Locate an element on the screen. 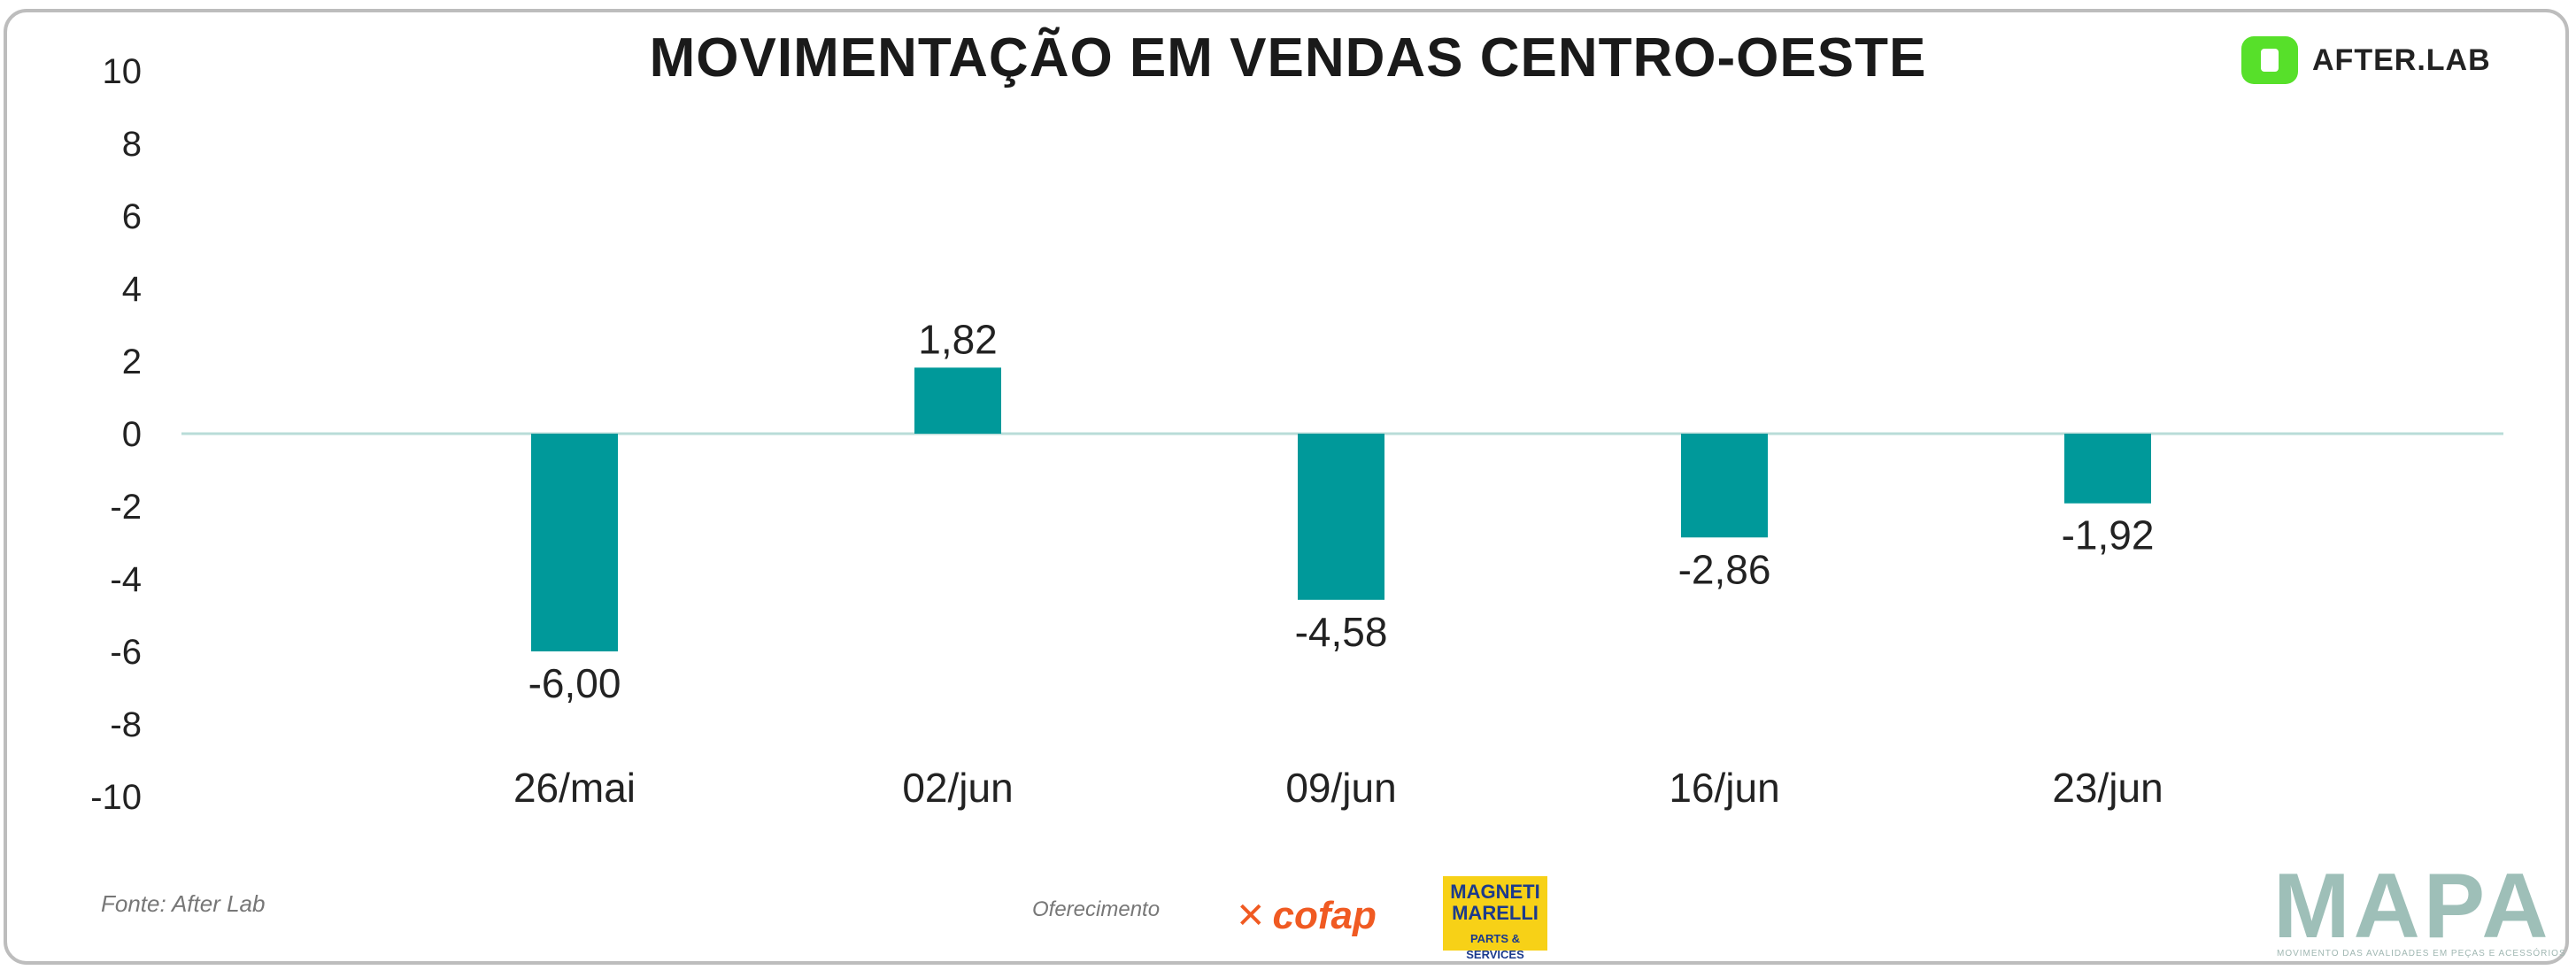 Image resolution: width=2576 pixels, height=970 pixels. bar-value-label: -4,58 is located at coordinates (1341, 632).